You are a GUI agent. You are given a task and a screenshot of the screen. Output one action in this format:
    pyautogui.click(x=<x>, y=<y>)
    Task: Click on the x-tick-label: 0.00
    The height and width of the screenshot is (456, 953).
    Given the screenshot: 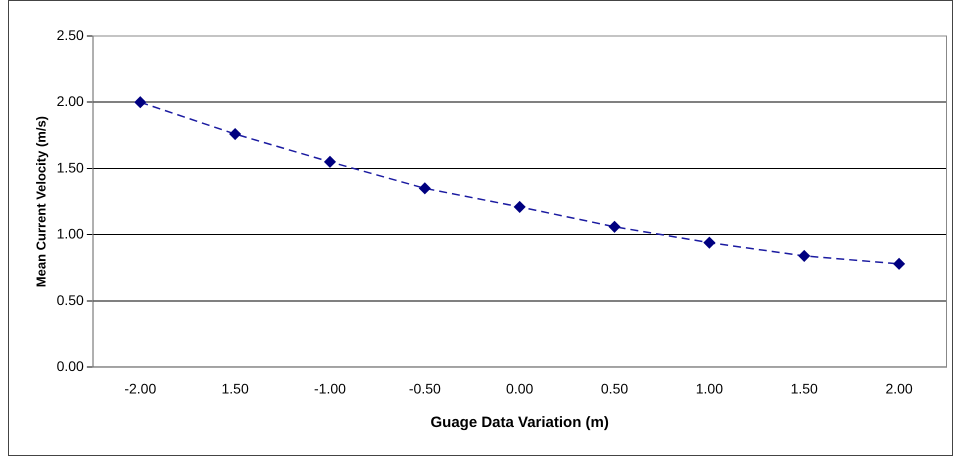 What is the action you would take?
    pyautogui.click(x=520, y=388)
    